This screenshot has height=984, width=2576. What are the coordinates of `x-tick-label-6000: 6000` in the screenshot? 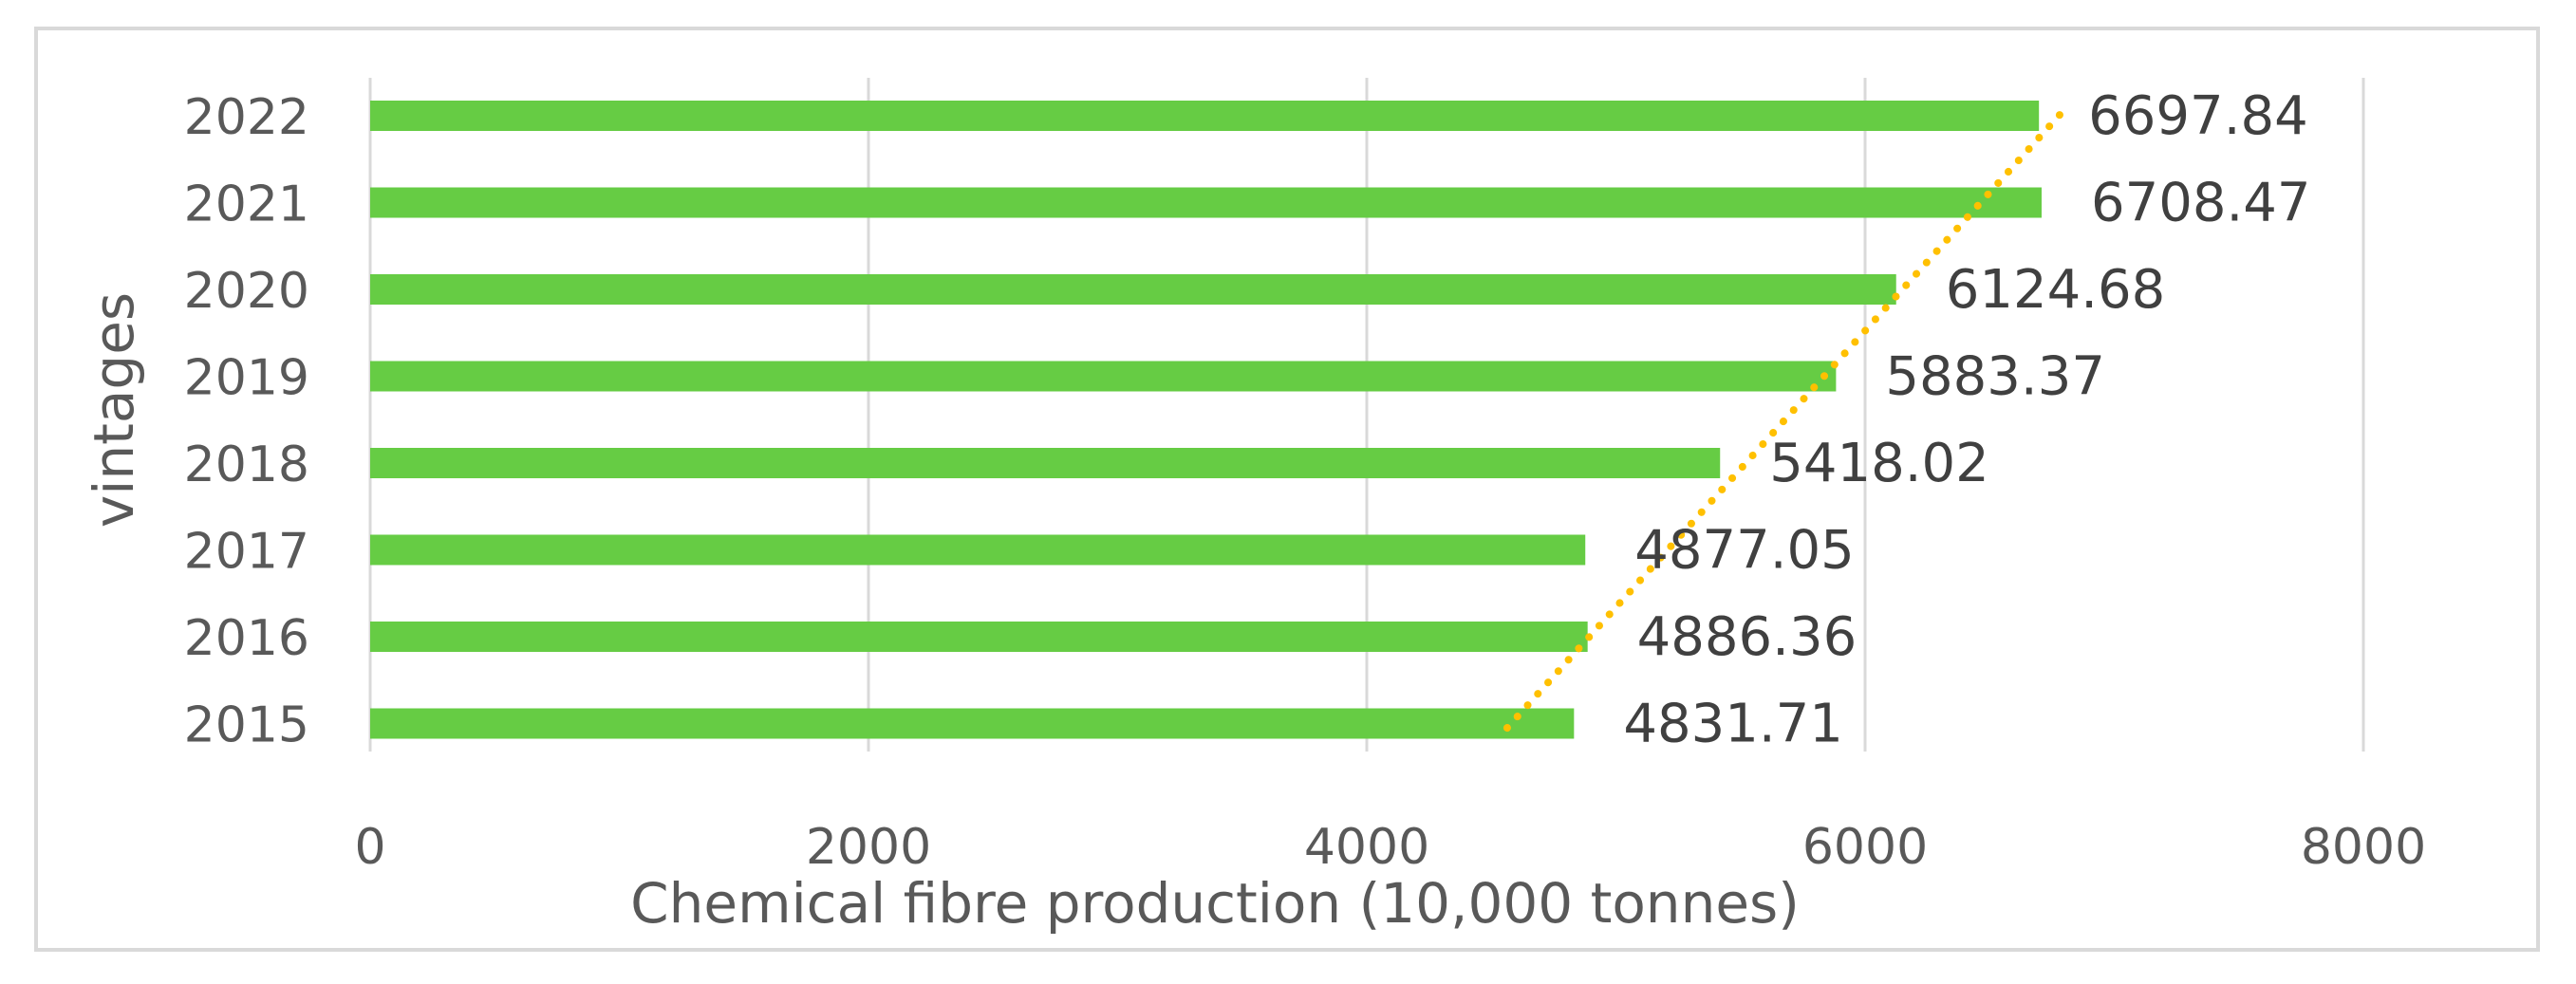 It's located at (1865, 847).